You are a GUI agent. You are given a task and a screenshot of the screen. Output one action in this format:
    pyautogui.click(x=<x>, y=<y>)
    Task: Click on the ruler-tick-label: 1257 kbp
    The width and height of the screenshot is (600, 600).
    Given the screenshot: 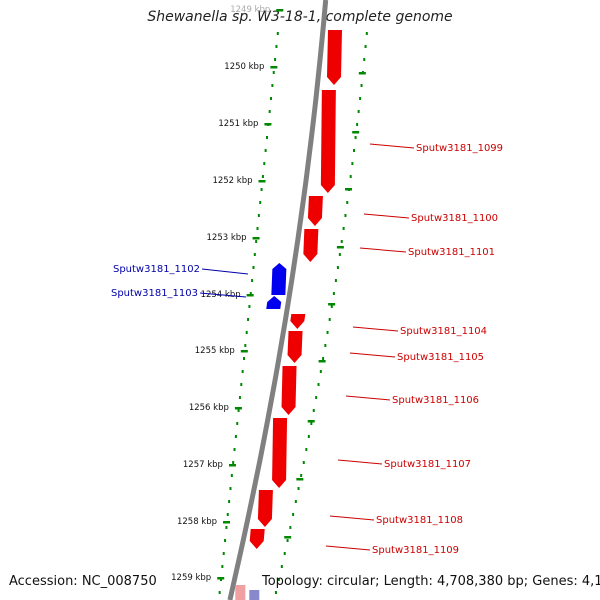 What is the action you would take?
    pyautogui.click(x=203, y=465)
    